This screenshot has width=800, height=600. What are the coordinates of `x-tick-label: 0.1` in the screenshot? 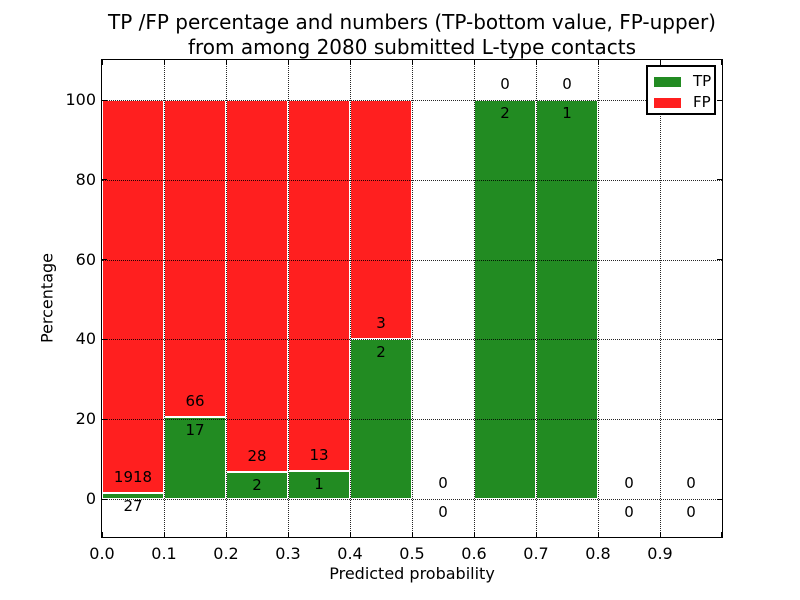 It's located at (164, 553).